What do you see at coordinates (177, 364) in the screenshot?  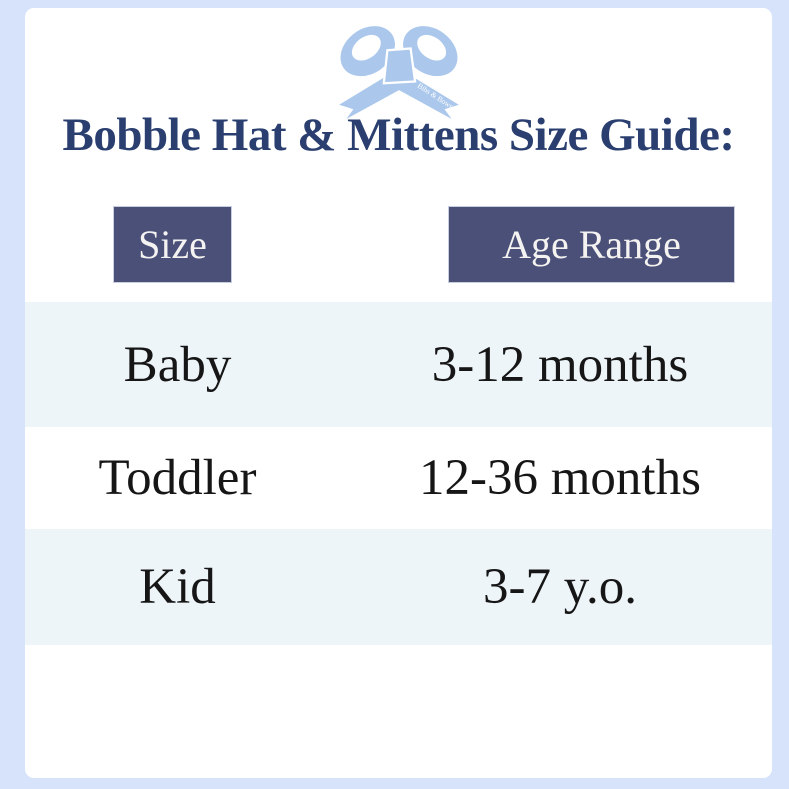 I see `size-cell: Baby` at bounding box center [177, 364].